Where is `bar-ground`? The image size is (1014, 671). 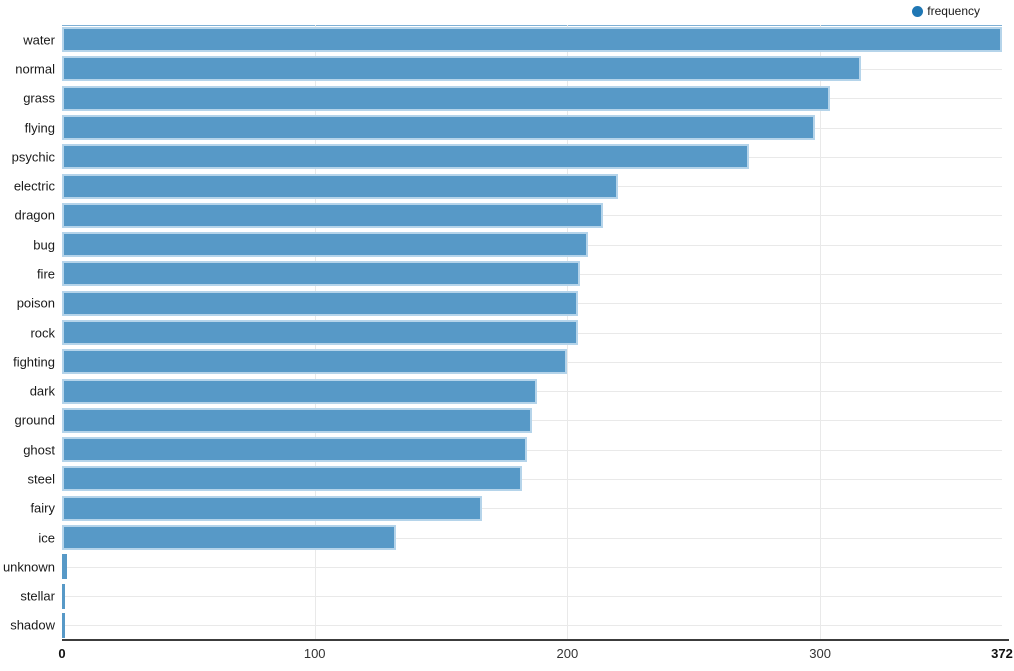
bar-ground is located at coordinates (297, 420).